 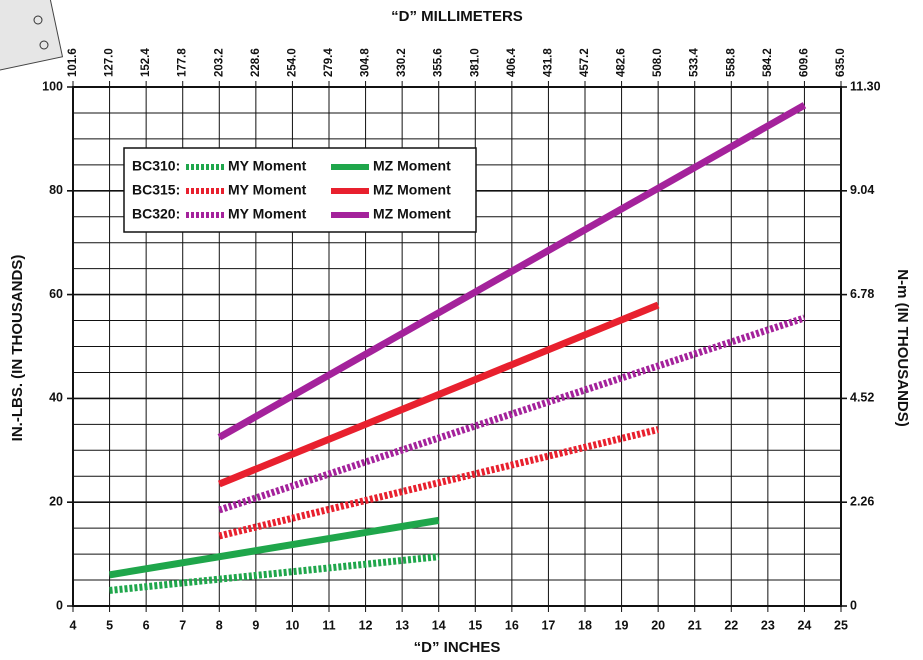 What do you see at coordinates (56, 294) in the screenshot?
I see `y-tick-label: 60` at bounding box center [56, 294].